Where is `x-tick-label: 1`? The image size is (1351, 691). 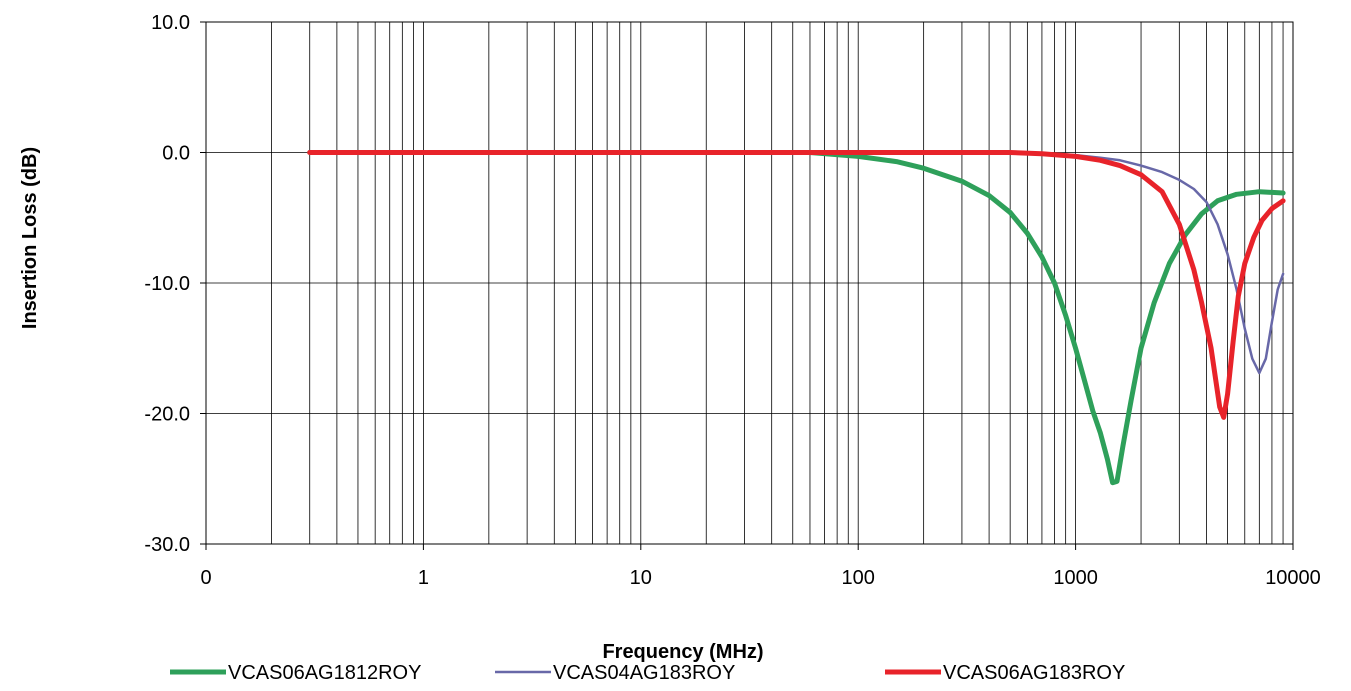
x-tick-label: 1 is located at coordinates (423, 578).